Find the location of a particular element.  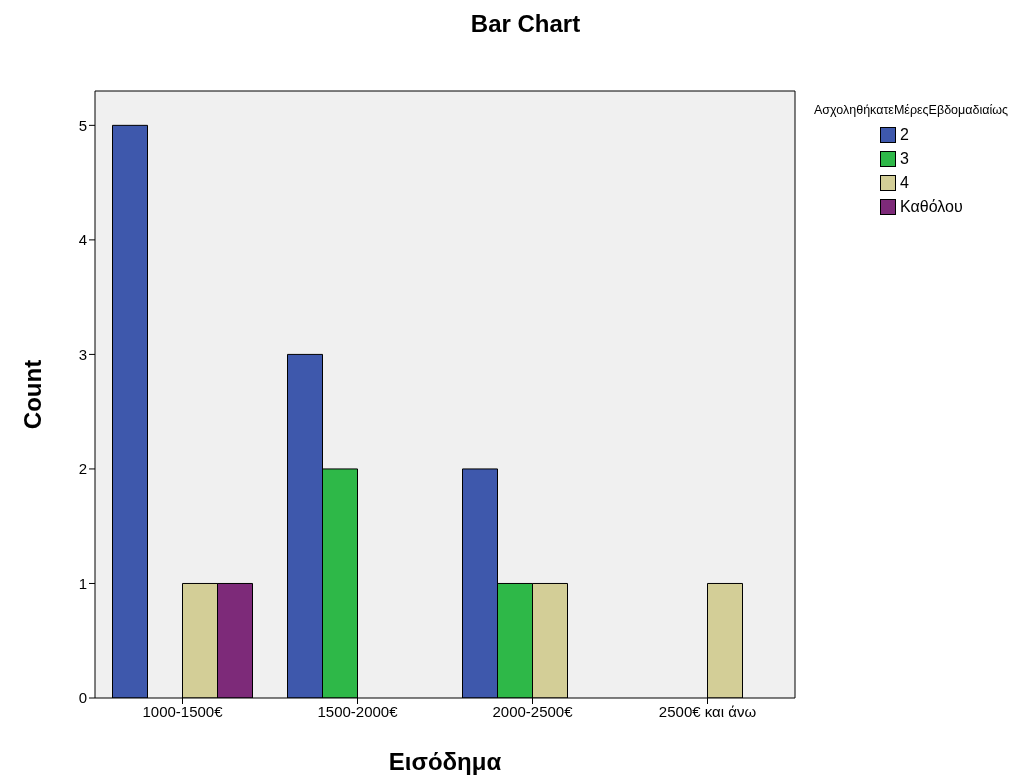

chart-title: Bar Chart is located at coordinates (525, 24).